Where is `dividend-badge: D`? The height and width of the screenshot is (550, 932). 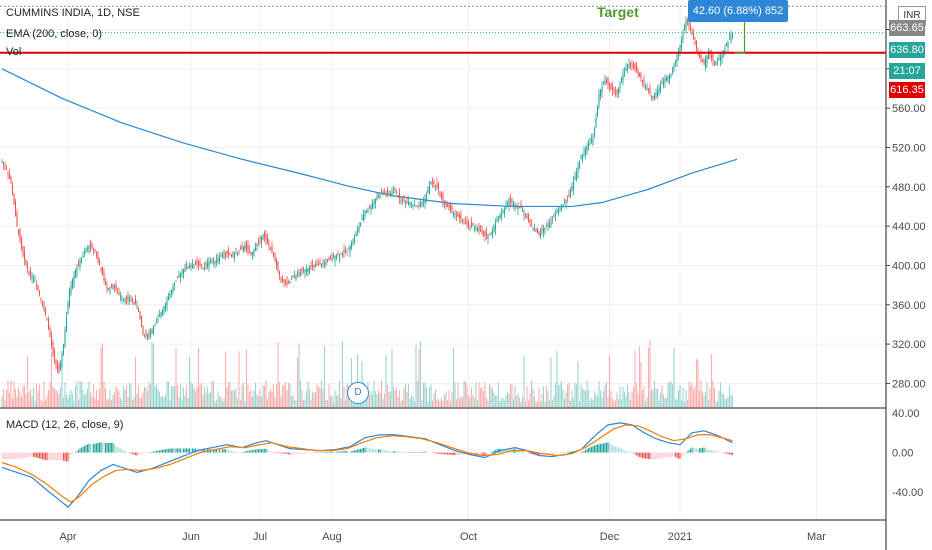 dividend-badge: D is located at coordinates (358, 393).